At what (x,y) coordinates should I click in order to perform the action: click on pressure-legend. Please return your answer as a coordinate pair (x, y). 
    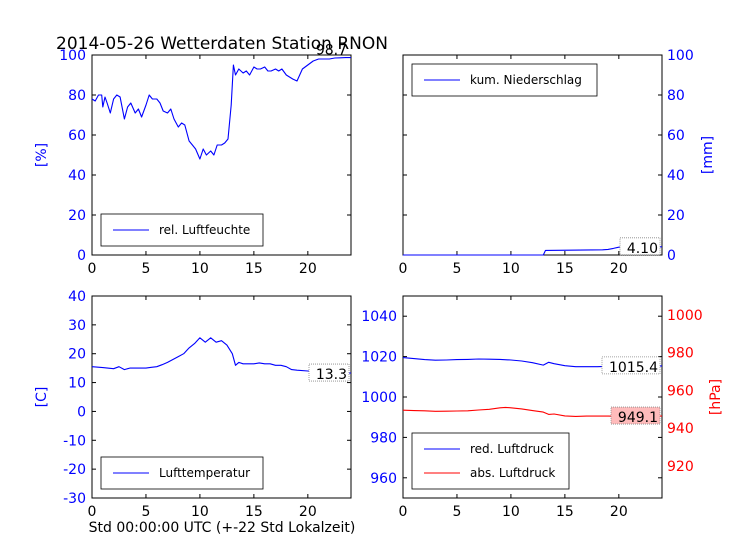
    Looking at the image, I should click on (490, 461).